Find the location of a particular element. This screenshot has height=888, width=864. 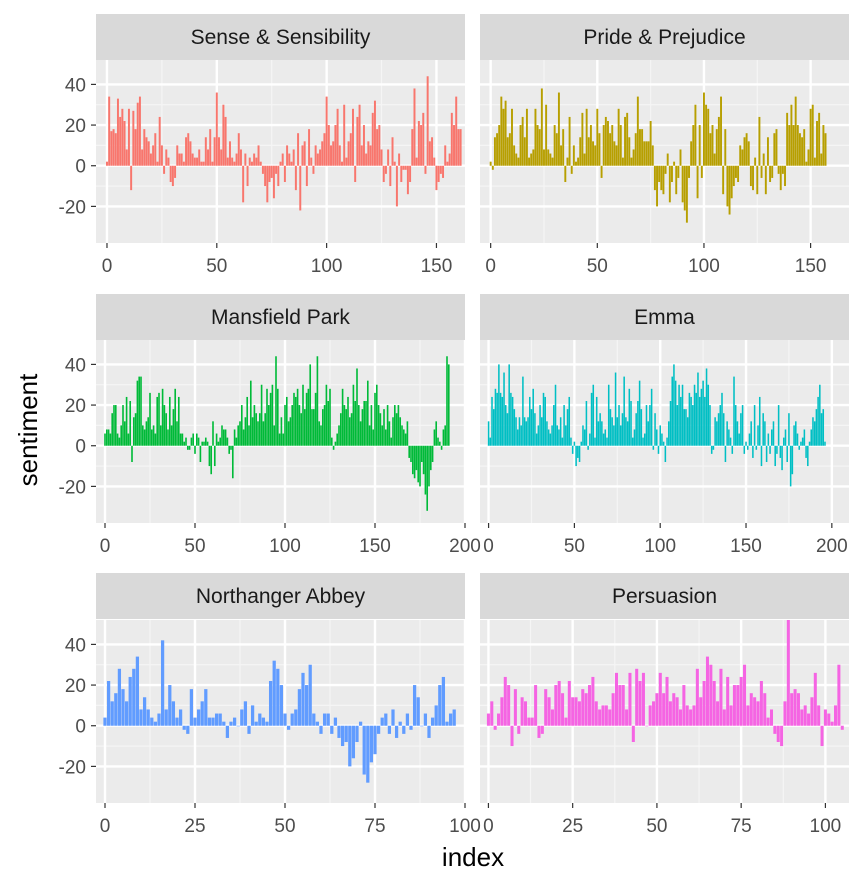

facet-panel: Northanger Abbey 0 25 50 75 100 -20 0 20 40 is located at coordinates (270, 705).